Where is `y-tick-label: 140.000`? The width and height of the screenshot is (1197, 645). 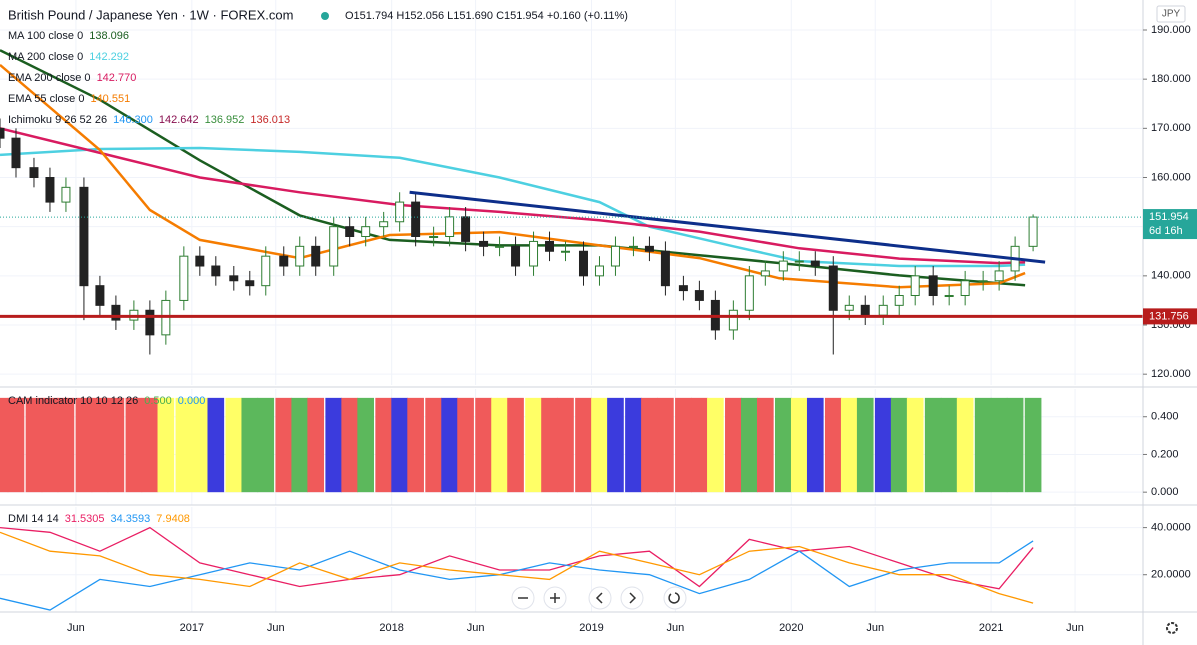 y-tick-label: 140.000 is located at coordinates (1171, 276).